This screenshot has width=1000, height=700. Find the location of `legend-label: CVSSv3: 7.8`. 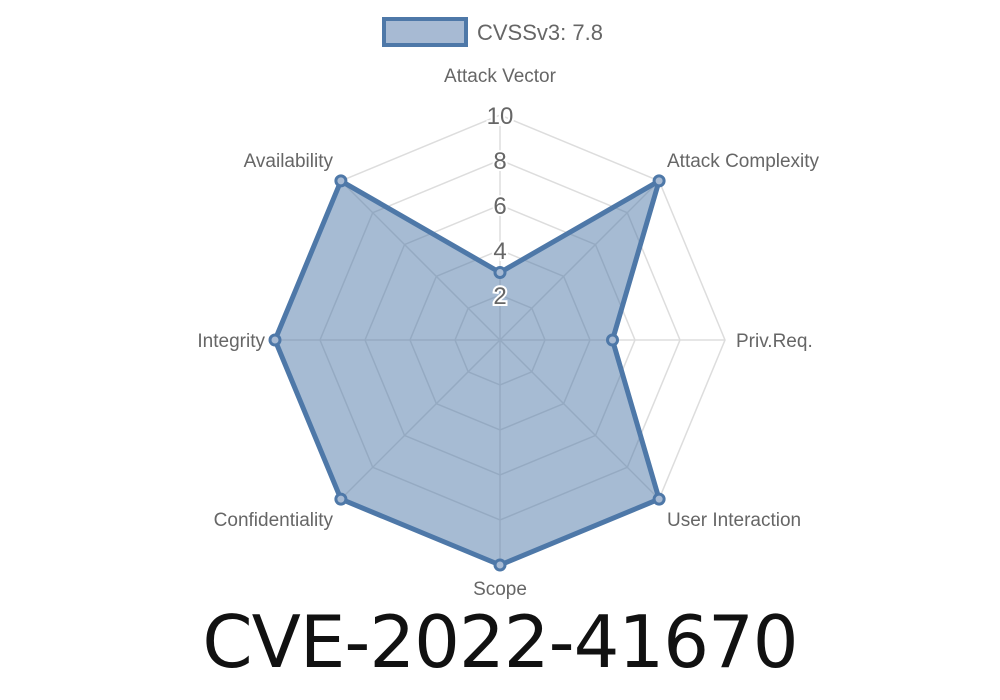

legend-label: CVSSv3: 7.8 is located at coordinates (540, 32).